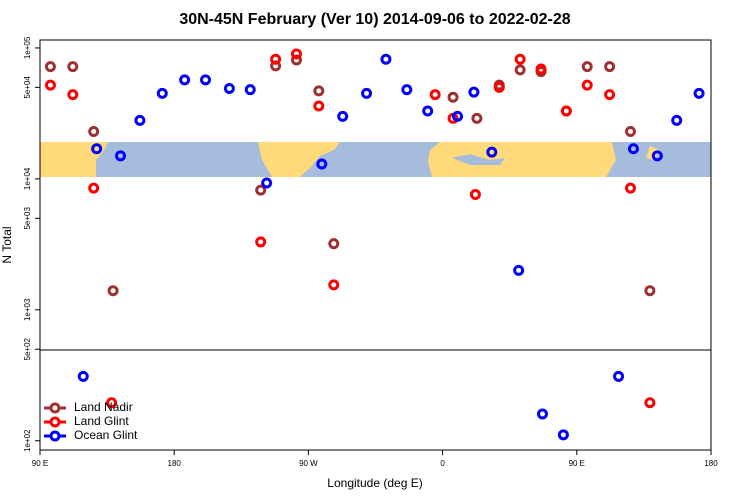 The image size is (750, 500). What do you see at coordinates (27, 440) in the screenshot?
I see `y-tick-label: 1e+02` at bounding box center [27, 440].